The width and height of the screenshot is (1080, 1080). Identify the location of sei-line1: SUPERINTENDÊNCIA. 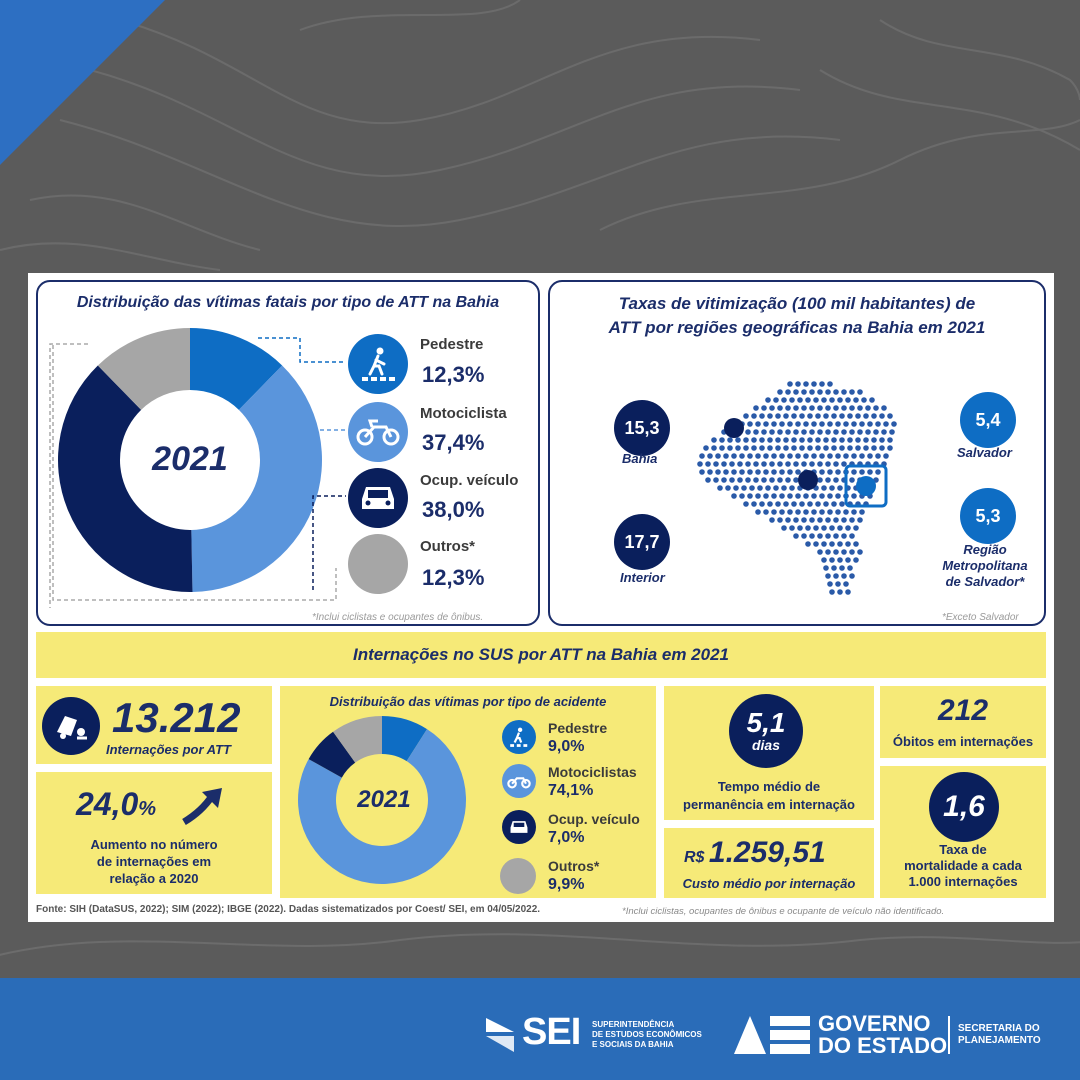
(633, 1024).